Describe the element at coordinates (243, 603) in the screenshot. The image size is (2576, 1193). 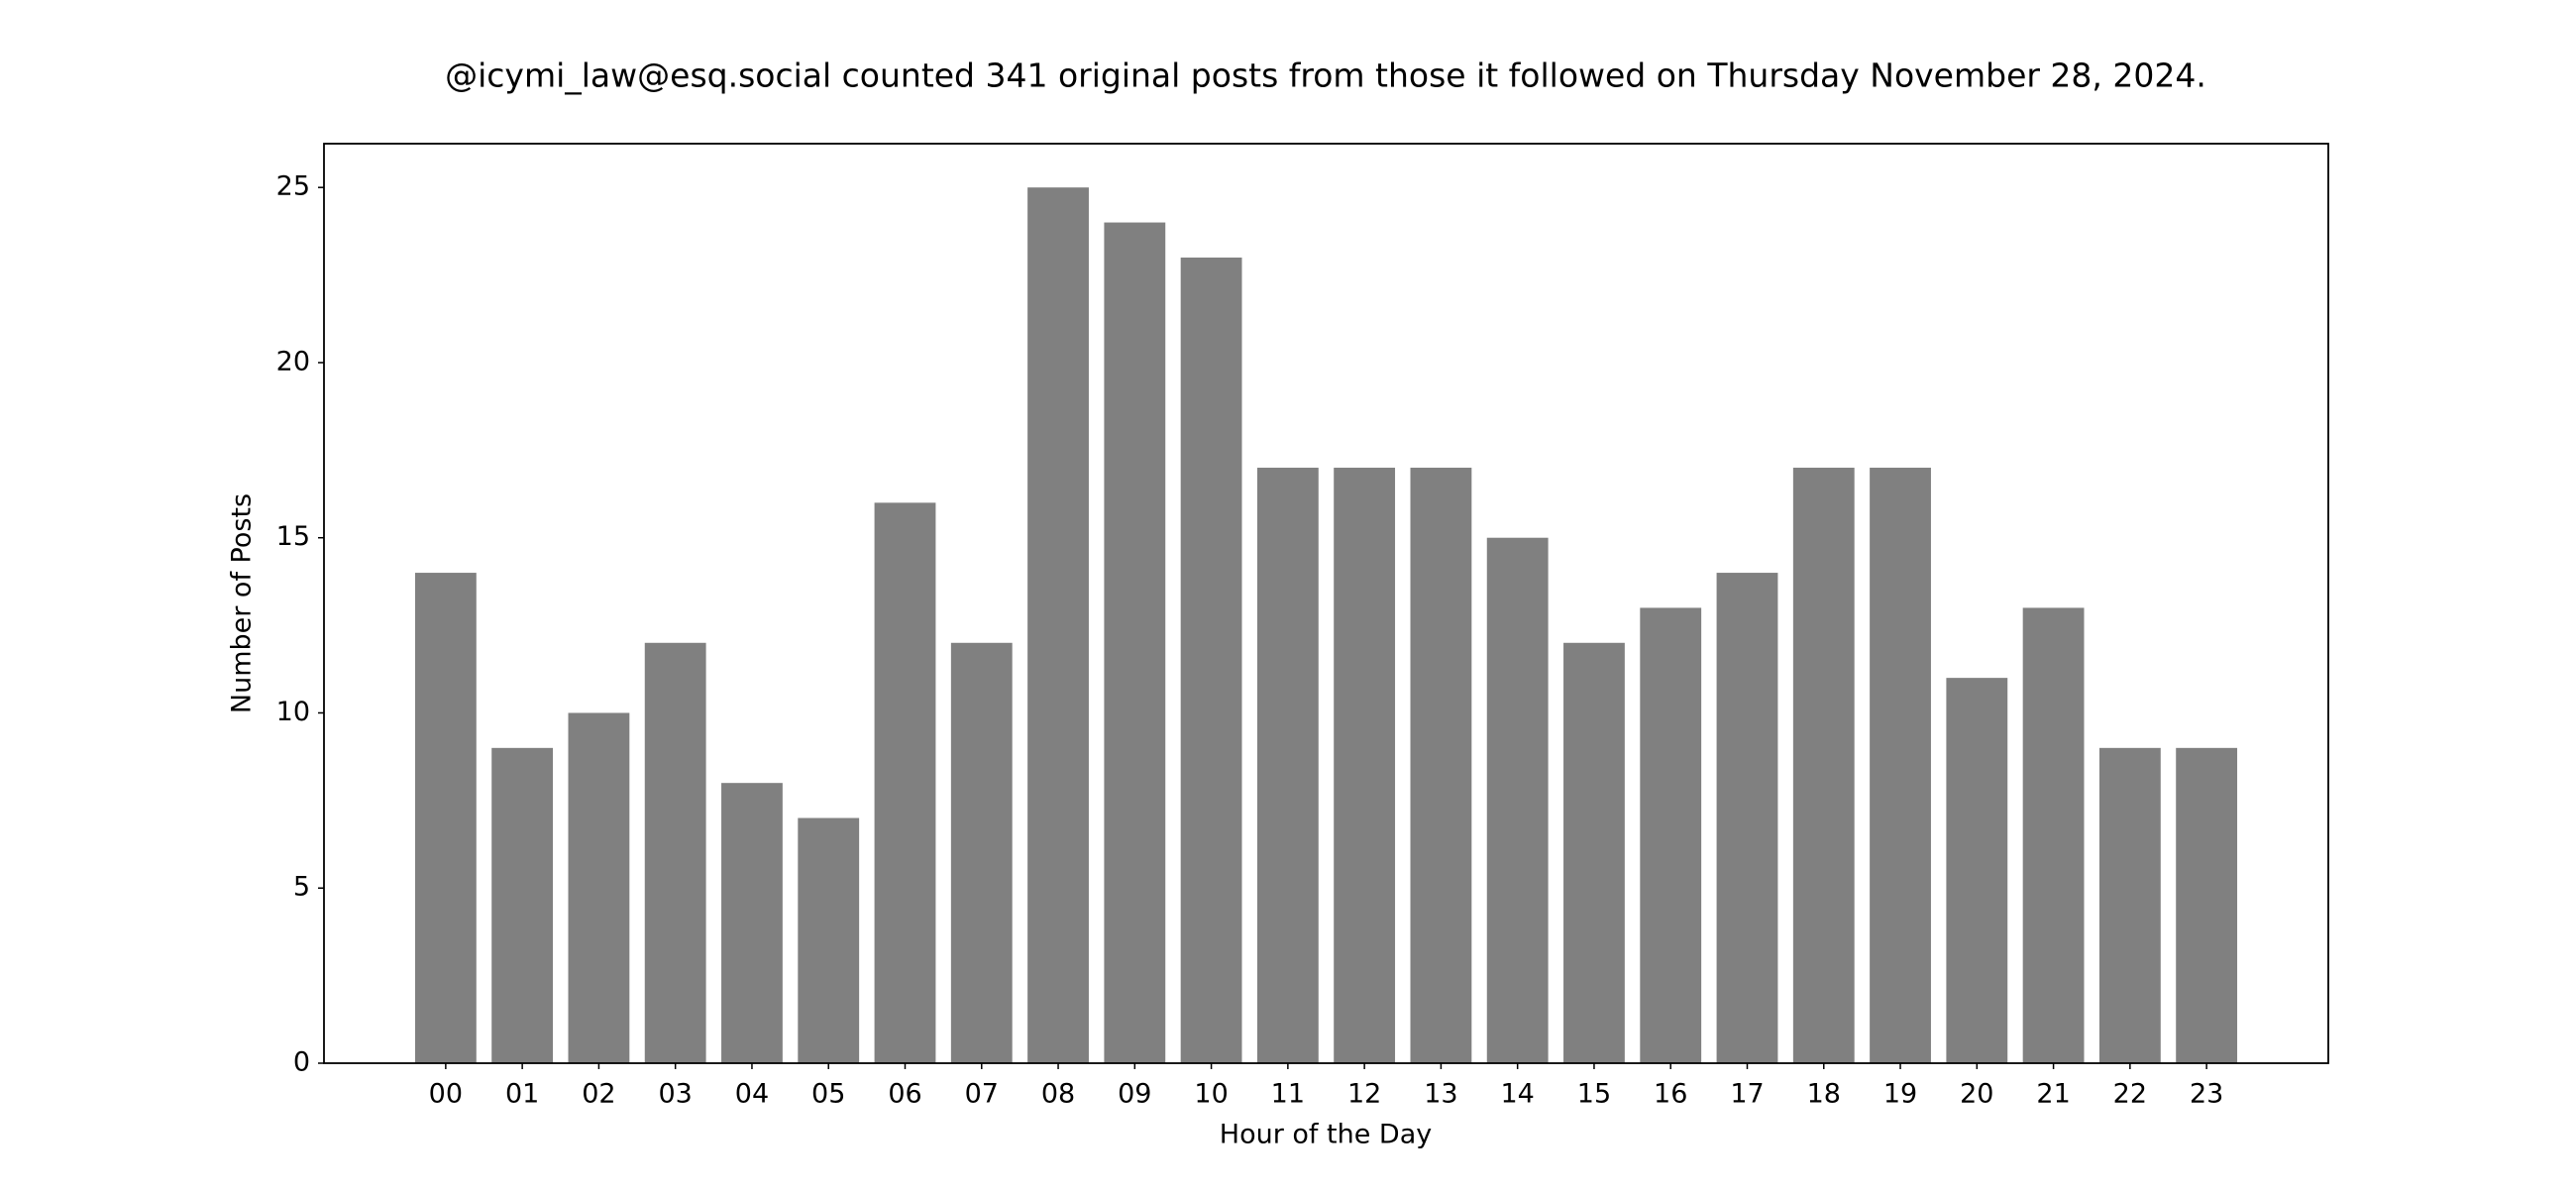
I see `y-axis-label: Number of Posts` at that location.